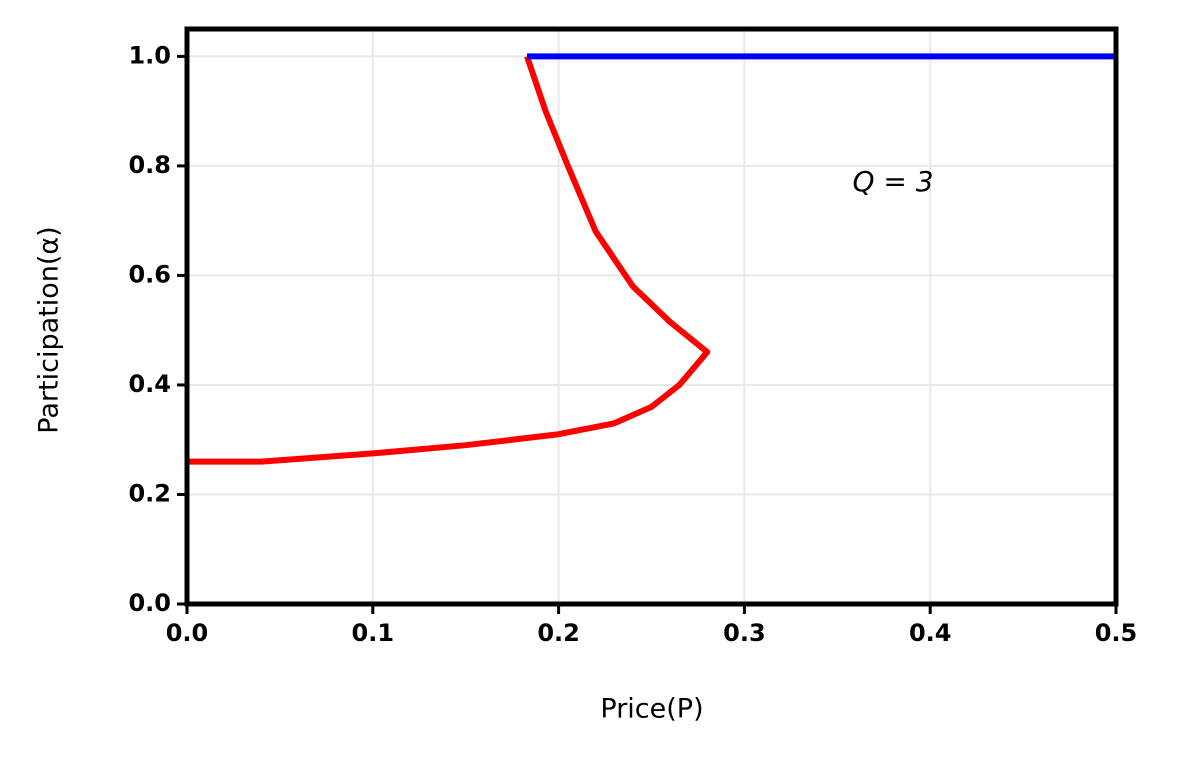  Describe the element at coordinates (149, 384) in the screenshot. I see `y-tick-label: 0.4` at that location.